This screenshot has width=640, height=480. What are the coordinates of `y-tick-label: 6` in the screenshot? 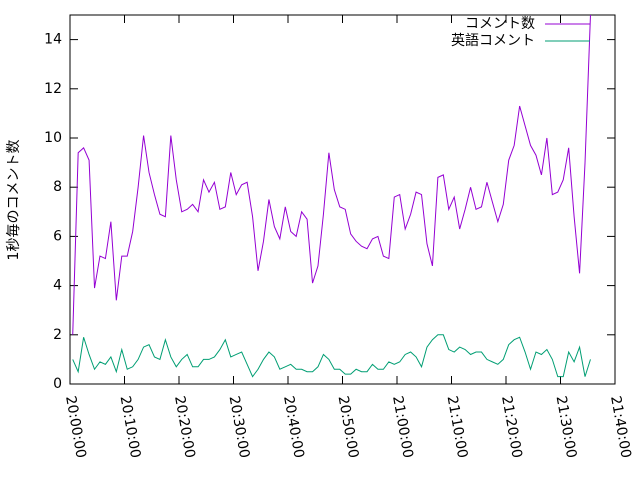 It's located at (57, 236).